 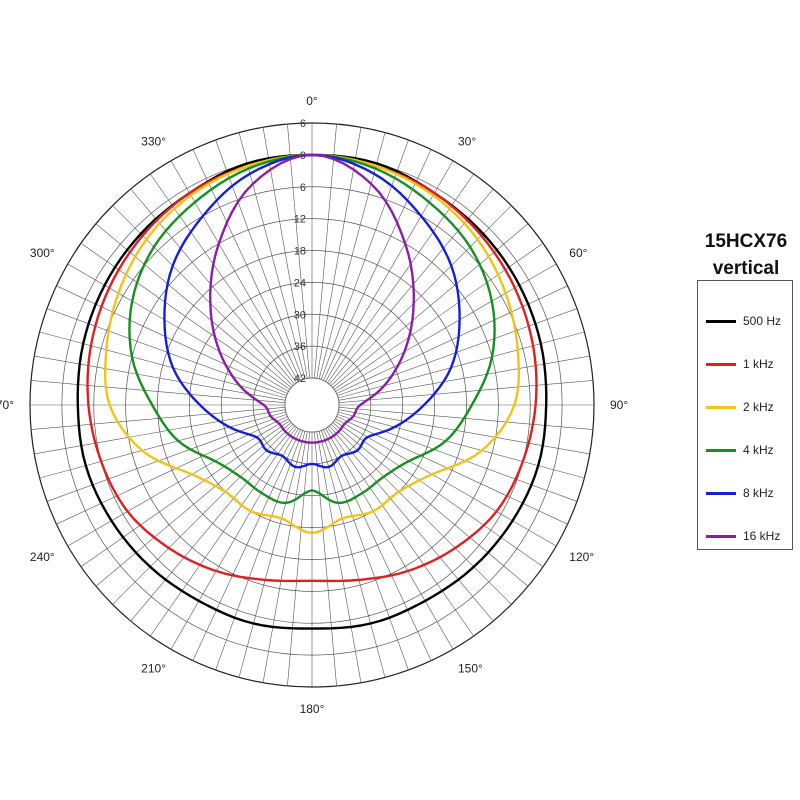 I want to click on legend-label: 8 kHz, so click(x=758, y=493).